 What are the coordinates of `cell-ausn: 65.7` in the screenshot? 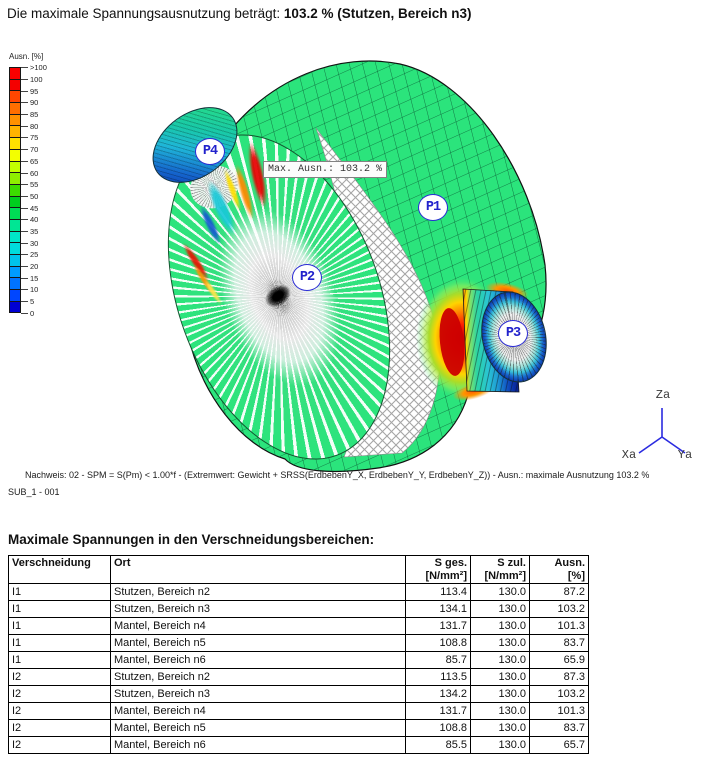 It's located at (559, 745).